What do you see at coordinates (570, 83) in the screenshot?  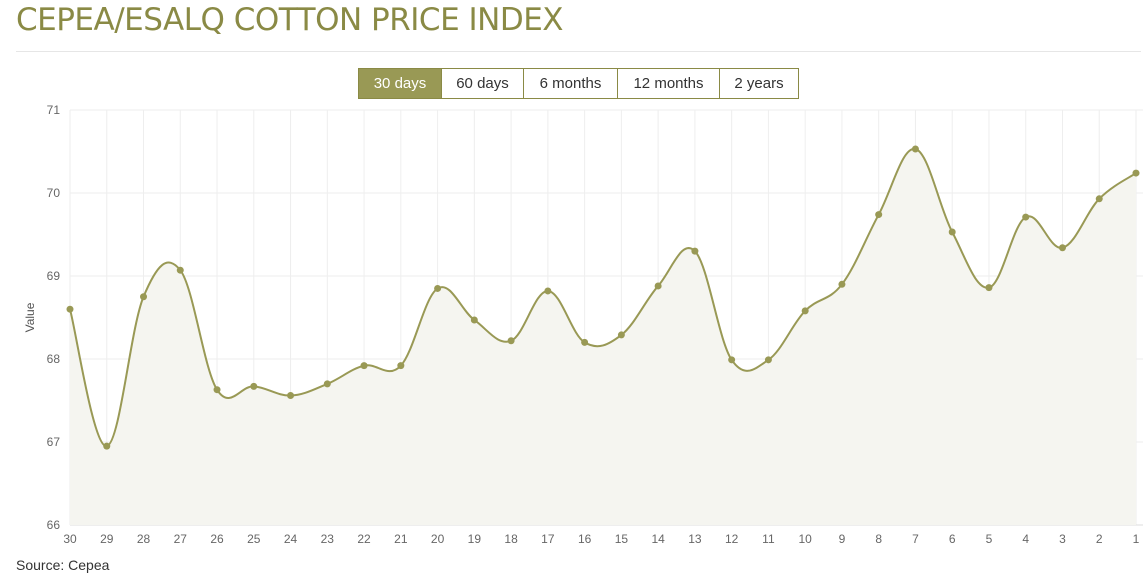 I see `tab-6-months: 6 months` at bounding box center [570, 83].